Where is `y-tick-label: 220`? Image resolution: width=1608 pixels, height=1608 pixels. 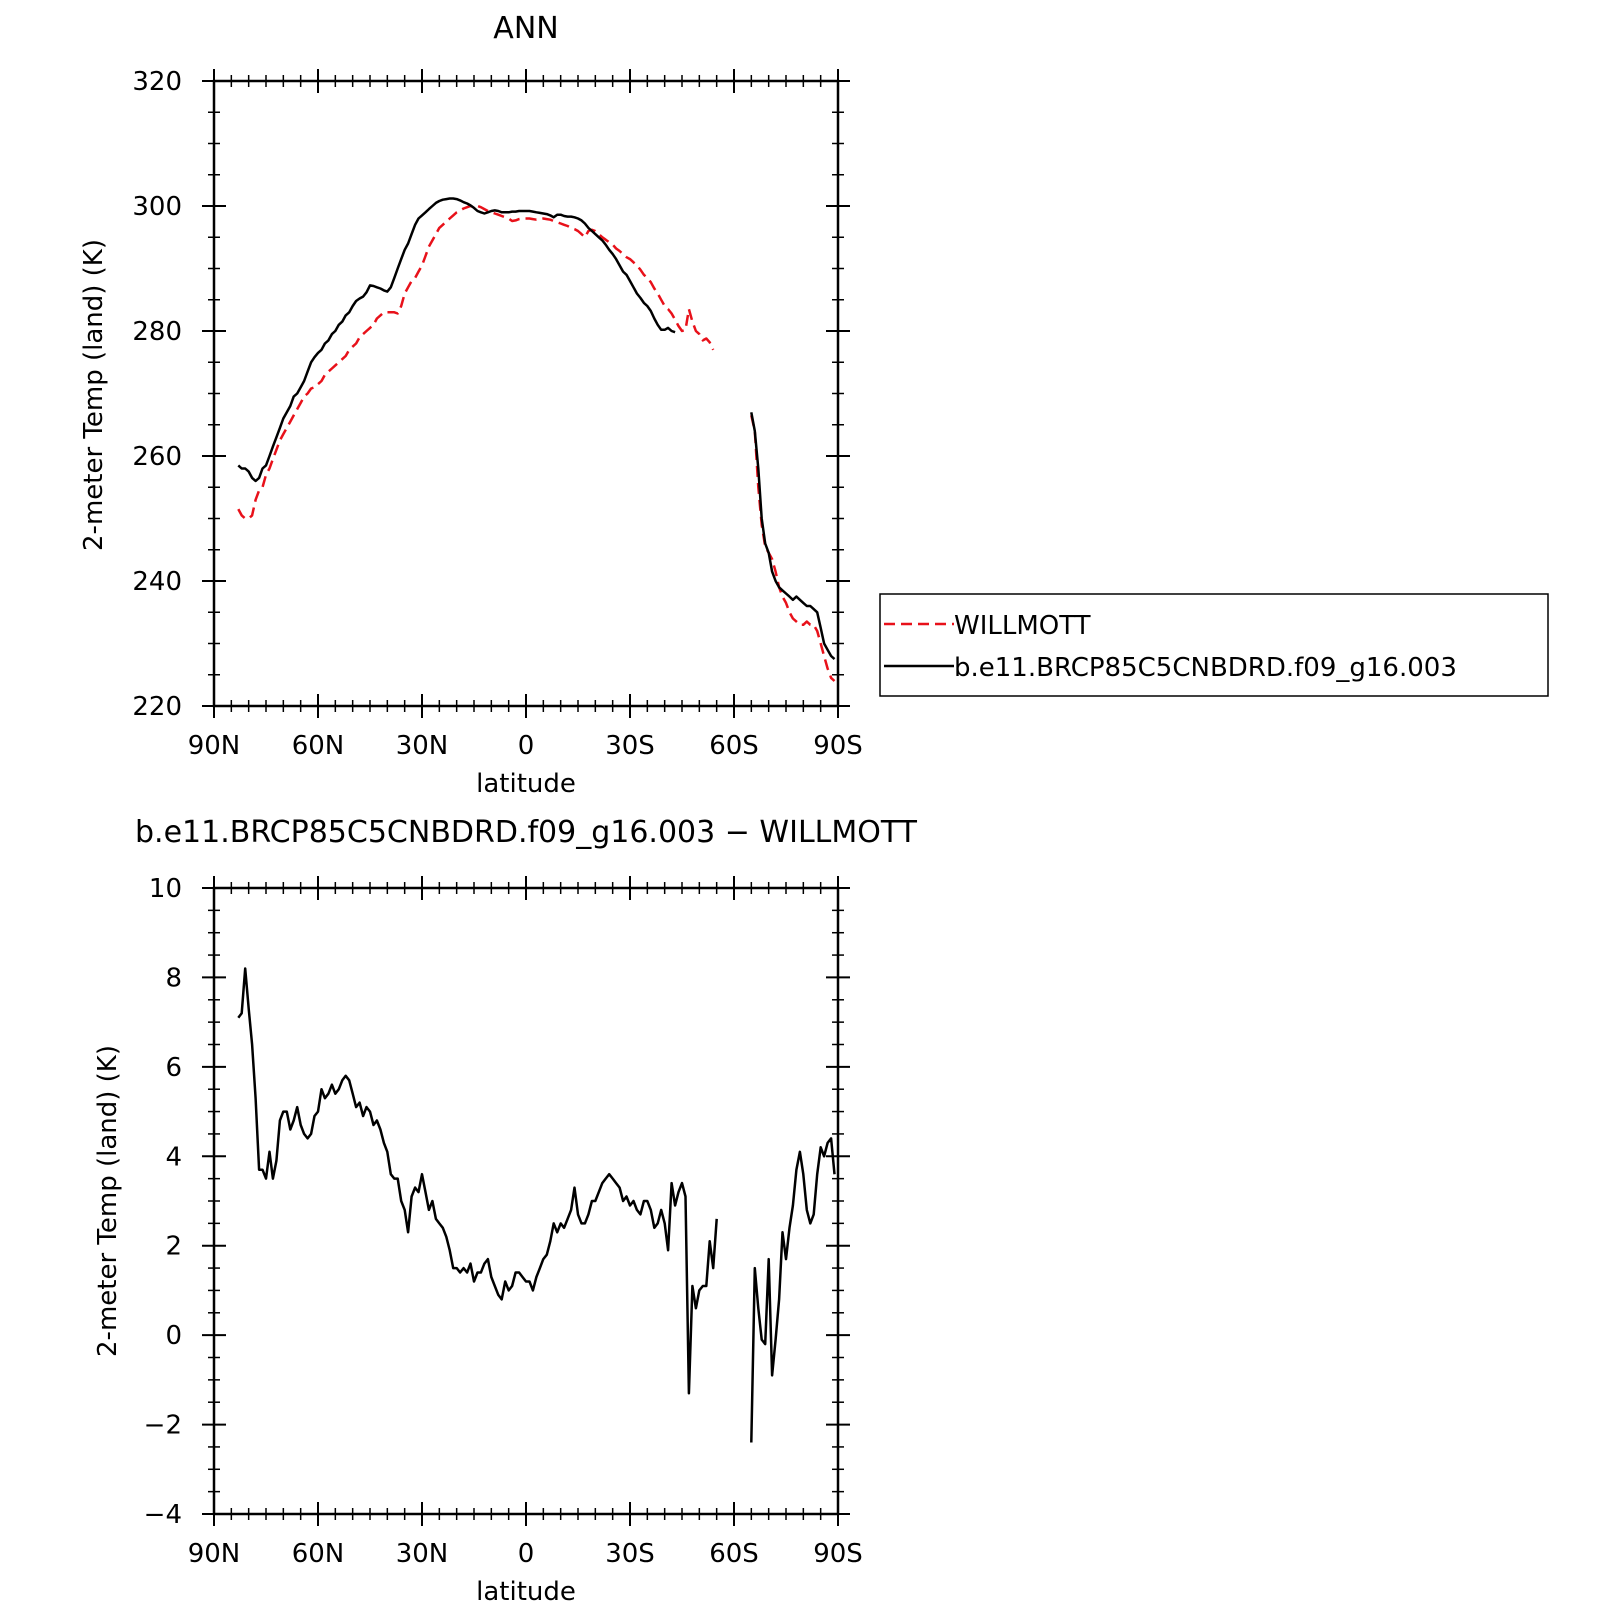 y-tick-label: 220 is located at coordinates (157, 707).